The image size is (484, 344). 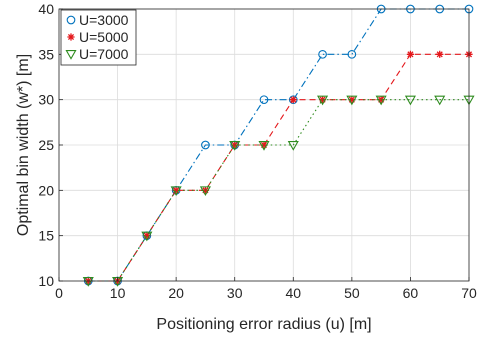 I want to click on x-tick-label: 40, so click(x=293, y=293).